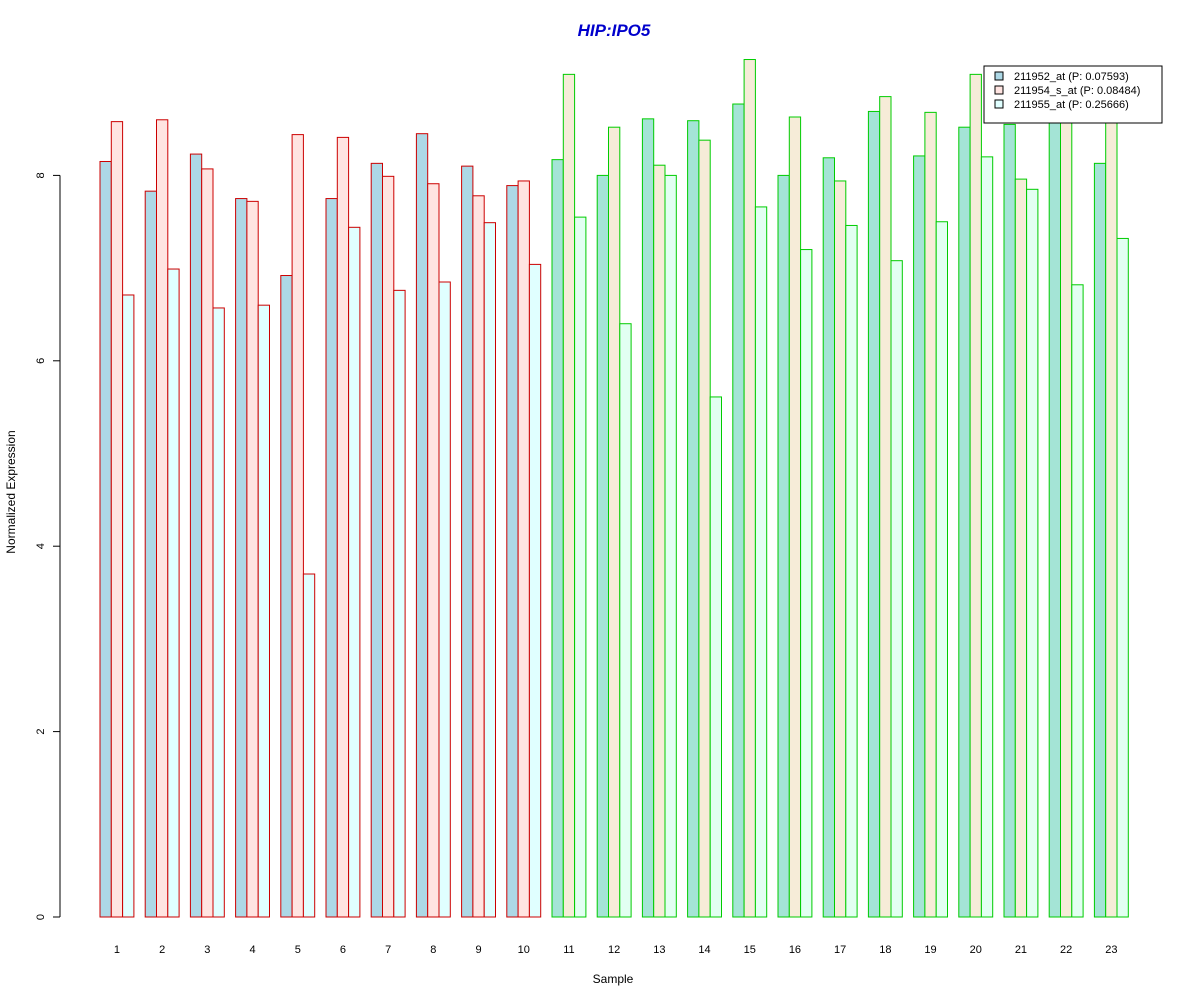 This screenshot has width=1200, height=1000. Describe the element at coordinates (117, 950) in the screenshot. I see `x-tick-label: 1` at that location.